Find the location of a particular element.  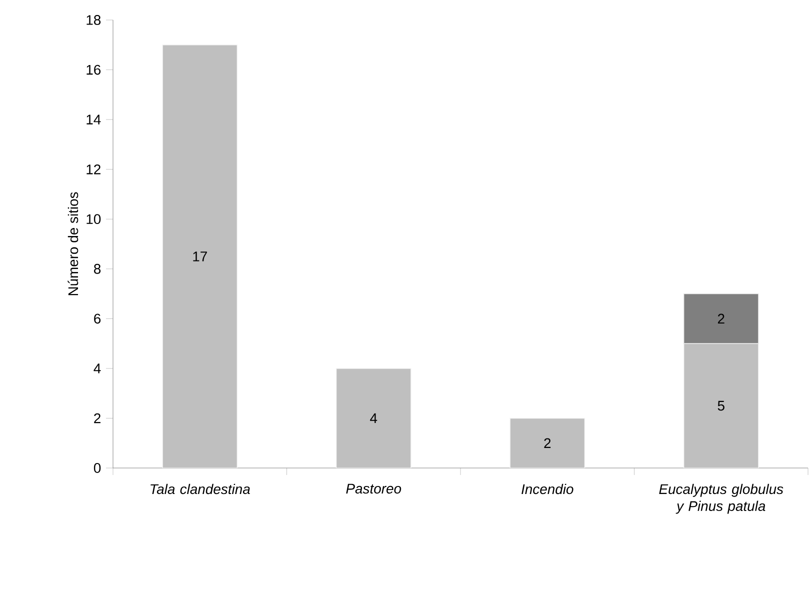

x-tick-label: Tala clandestina is located at coordinates (200, 489).